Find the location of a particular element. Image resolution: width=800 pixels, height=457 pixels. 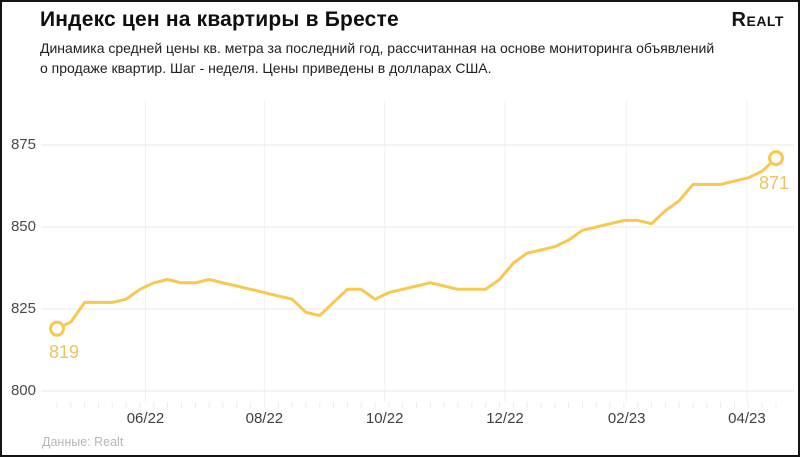

y-axis-tick-label: 800 is located at coordinates (23, 390).